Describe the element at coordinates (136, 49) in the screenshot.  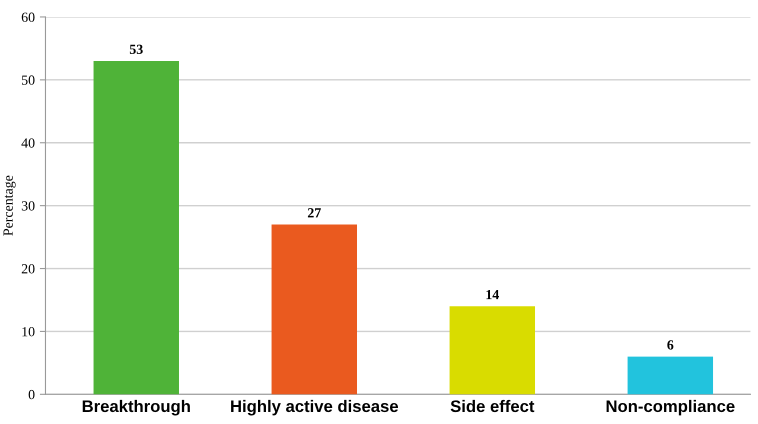
I see `data-label: 53` at that location.